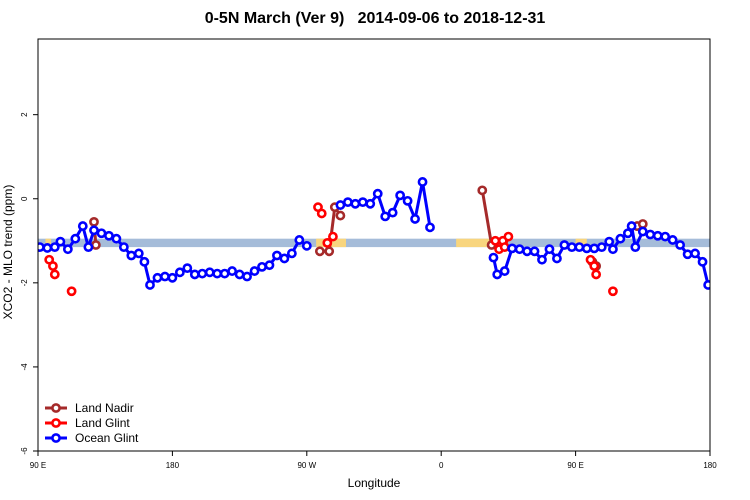 This screenshot has width=750, height=500. Describe the element at coordinates (24, 198) in the screenshot. I see `y-tick-label: 0` at that location.